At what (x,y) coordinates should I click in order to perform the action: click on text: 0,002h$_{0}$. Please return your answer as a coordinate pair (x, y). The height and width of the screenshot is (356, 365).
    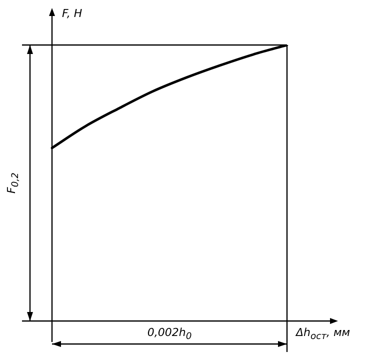
    Looking at the image, I should click on (169, 334).